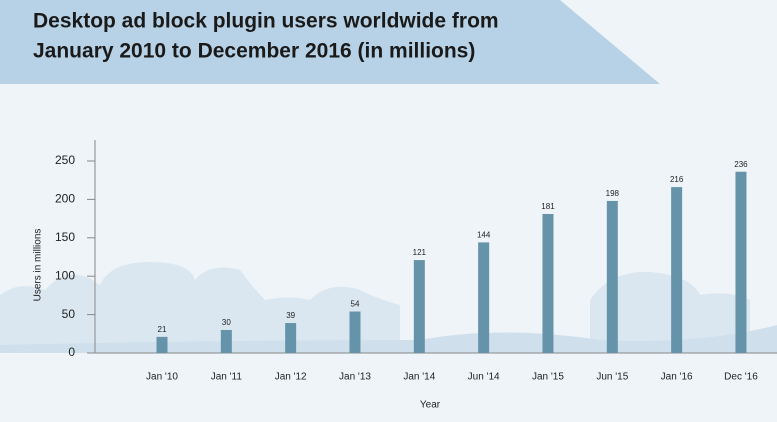  What do you see at coordinates (71, 352) in the screenshot?
I see `y-tick-label: 0` at bounding box center [71, 352].